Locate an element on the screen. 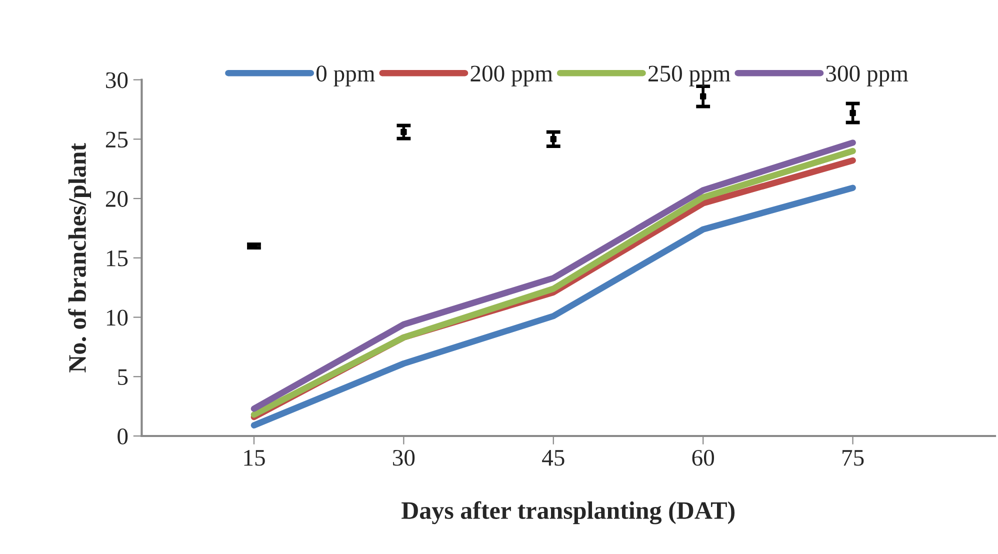 This screenshot has height=554, width=998. y-tick-label: 0 is located at coordinates (123, 436).